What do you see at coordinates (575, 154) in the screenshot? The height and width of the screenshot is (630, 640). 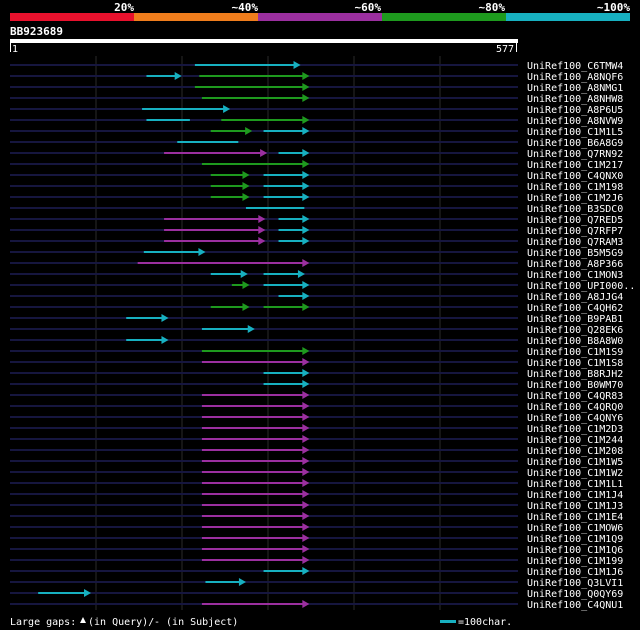 I see `hit-id-label: UniRef100_Q7RN92` at bounding box center [575, 154].